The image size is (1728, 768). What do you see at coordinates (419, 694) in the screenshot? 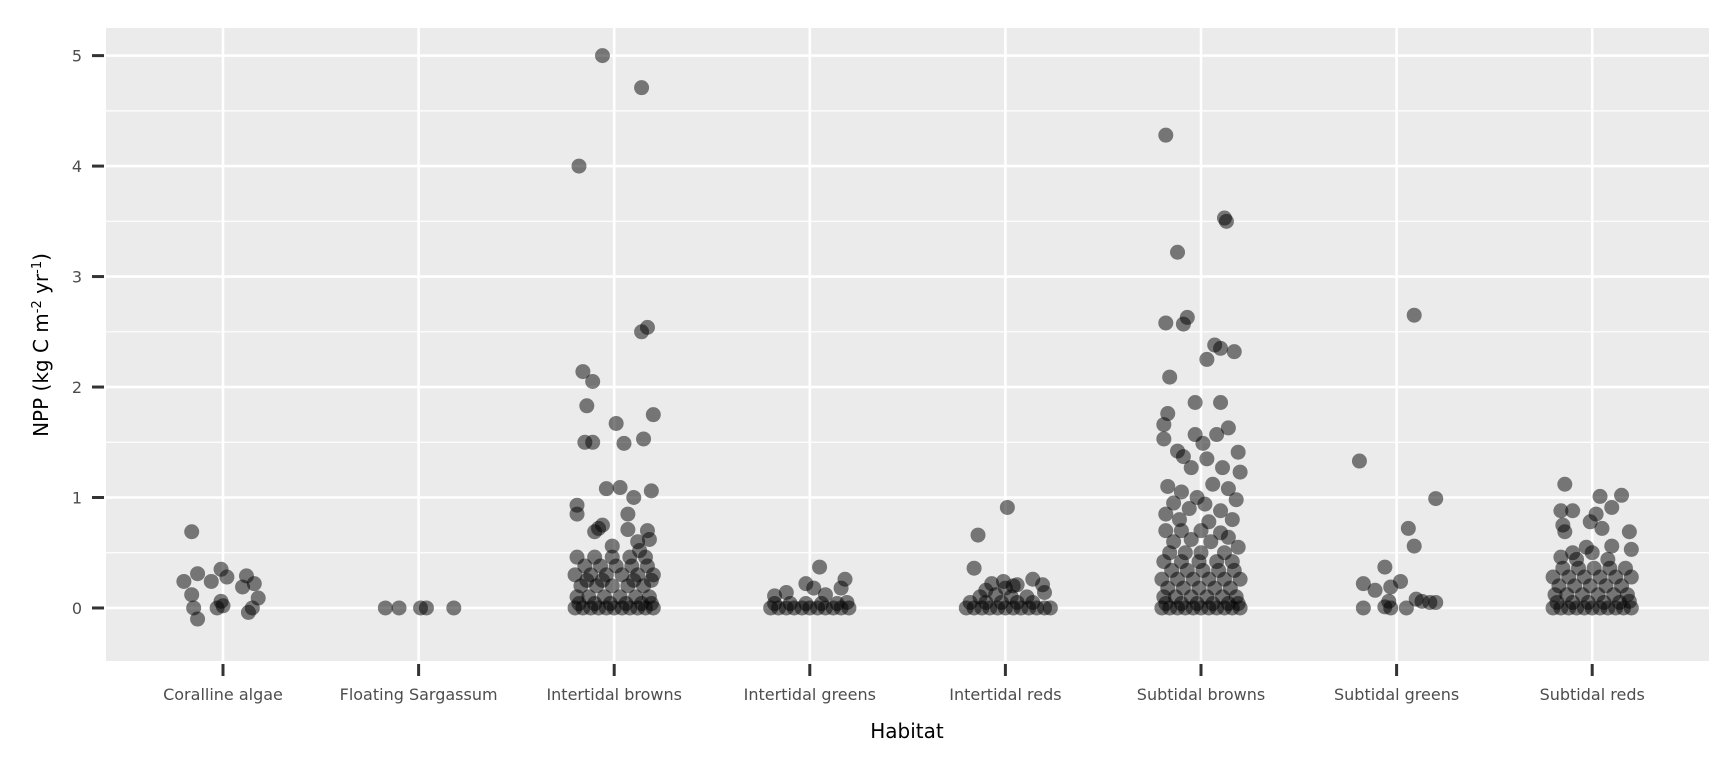
I see `x-tick-label: Floating Sargassum` at bounding box center [419, 694].